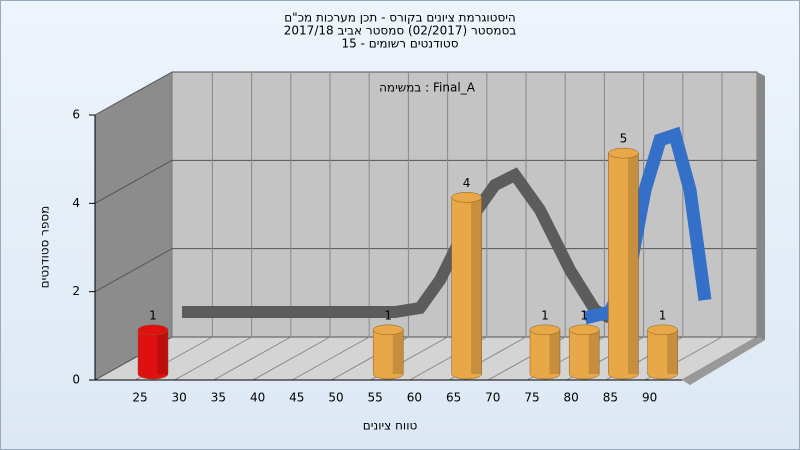 This screenshot has width=800, height=450. I want to click on x-tick-label: 55, so click(375, 398).